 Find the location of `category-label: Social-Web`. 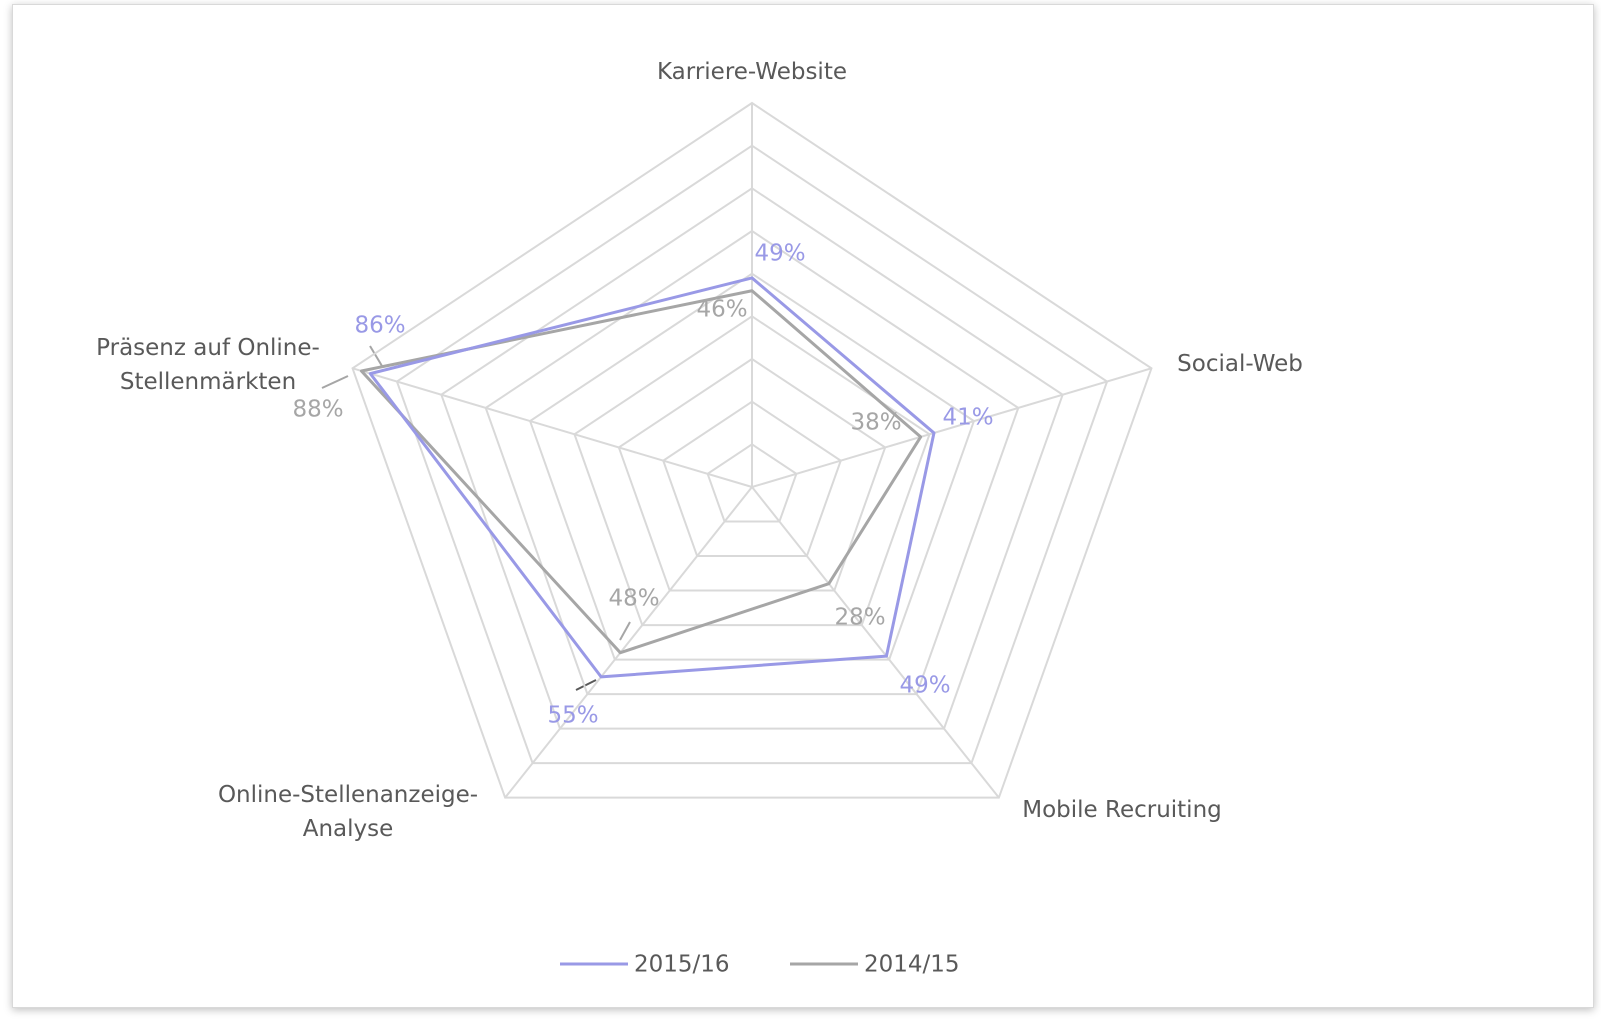

category-label: Social-Web is located at coordinates (1240, 364).